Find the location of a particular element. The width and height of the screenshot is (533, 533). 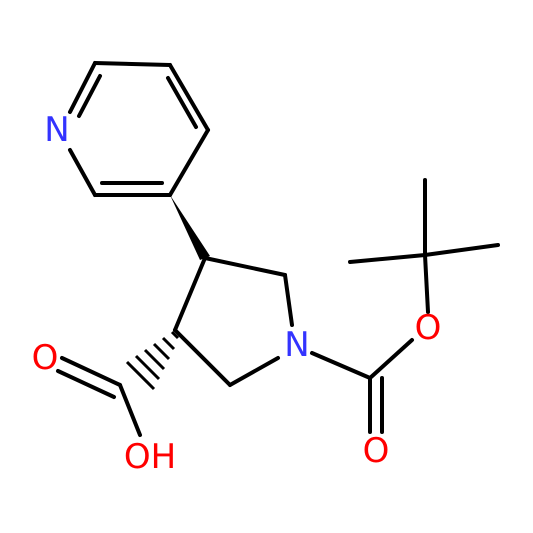

atom-label: OH is located at coordinates (150, 457).